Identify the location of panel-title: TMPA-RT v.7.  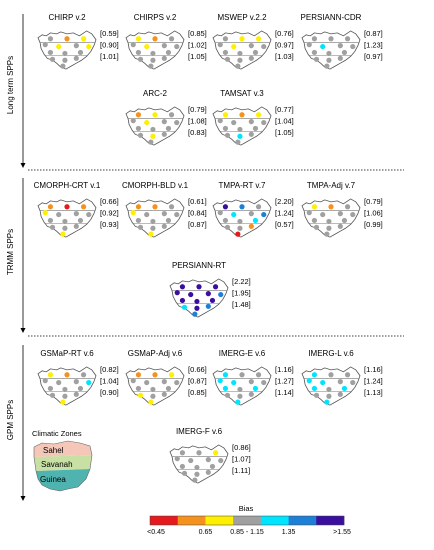
(243, 185).